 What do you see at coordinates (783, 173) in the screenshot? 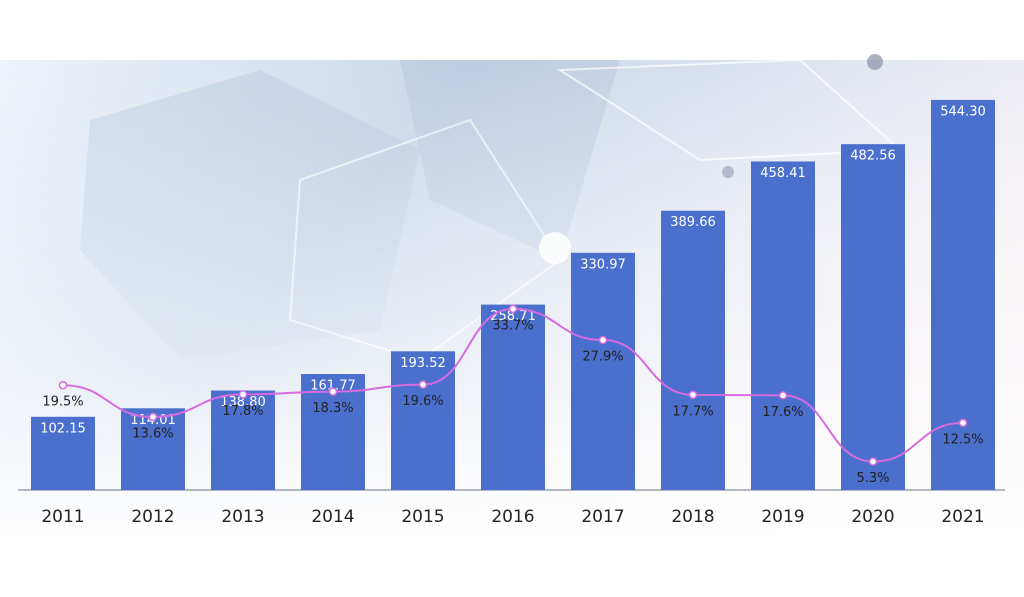
I see `bar-value-label: 458.41` at bounding box center [783, 173].